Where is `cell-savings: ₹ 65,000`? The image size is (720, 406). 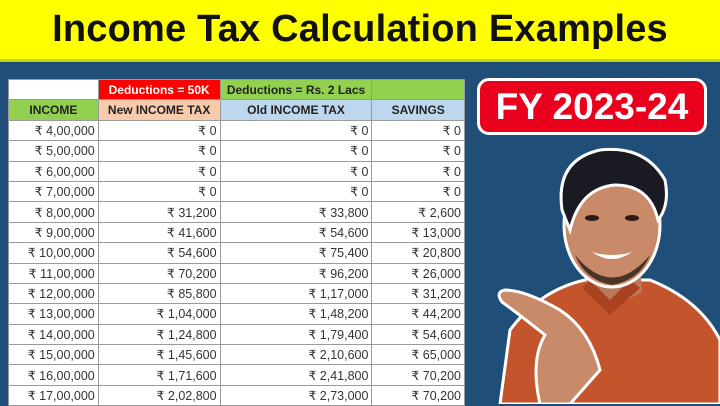 cell-savings: ₹ 65,000 is located at coordinates (418, 355).